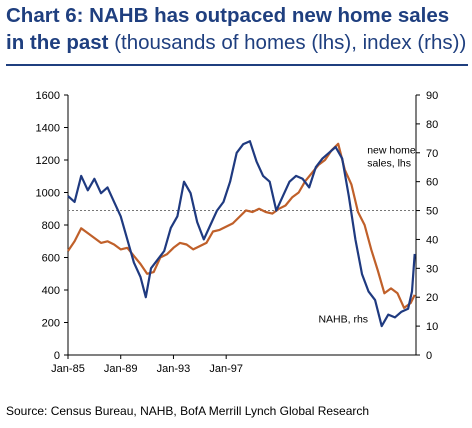 The width and height of the screenshot is (472, 428). What do you see at coordinates (389, 164) in the screenshot?
I see `series-annotation: sales, lhs` at bounding box center [389, 164].